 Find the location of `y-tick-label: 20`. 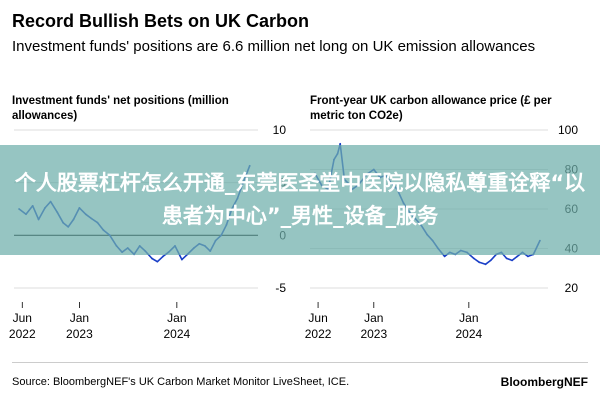

y-tick-label: 20 is located at coordinates (572, 288).